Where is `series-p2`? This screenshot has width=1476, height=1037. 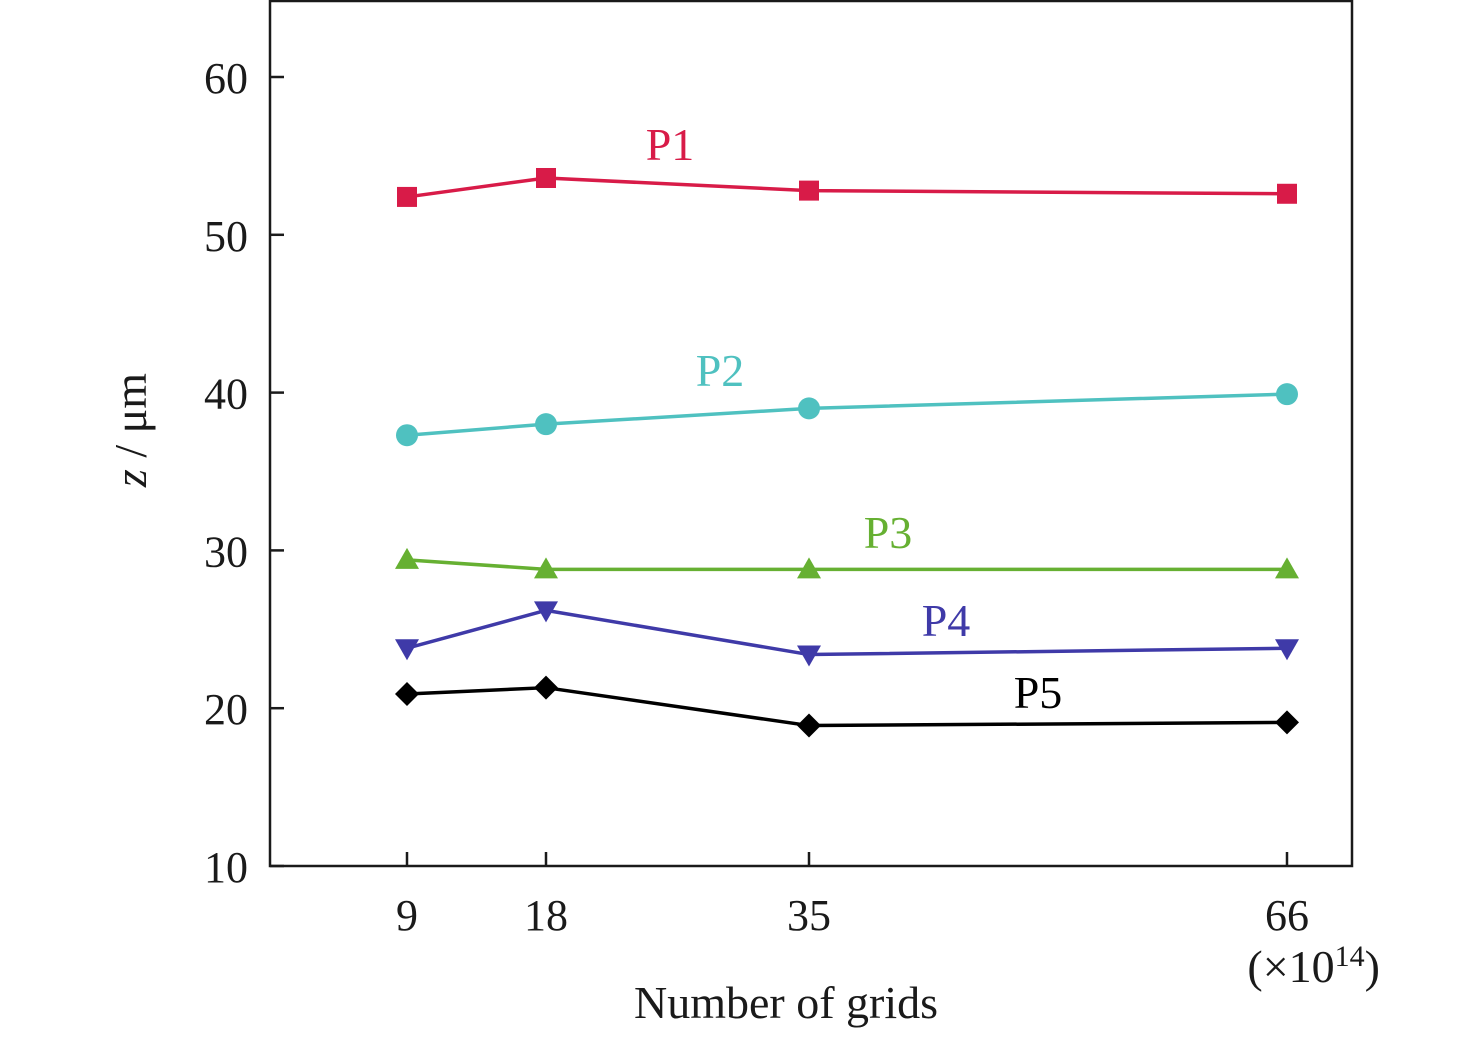
series-p2 is located at coordinates (847, 415).